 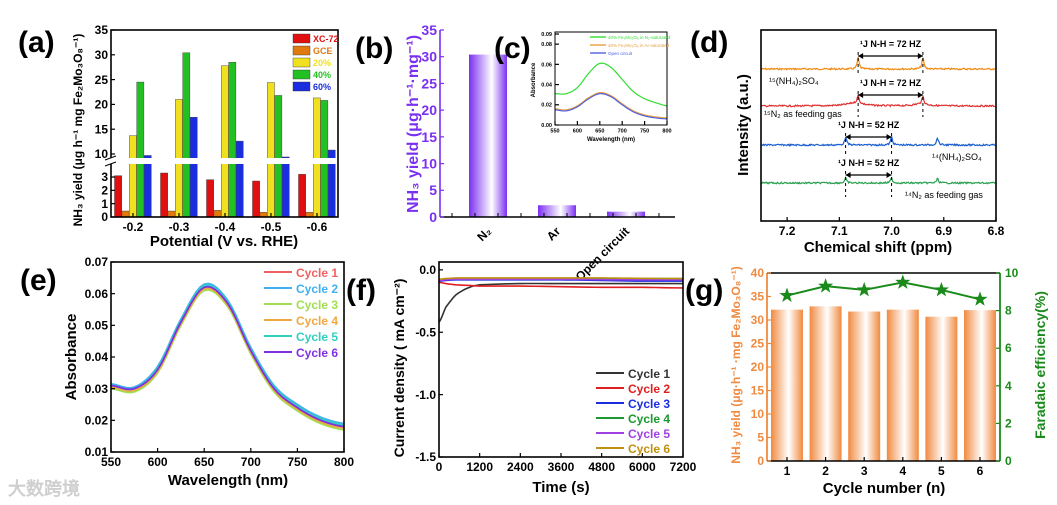 What do you see at coordinates (317, 353) in the screenshot?
I see `e-legend-label: Cycle 6` at bounding box center [317, 353].